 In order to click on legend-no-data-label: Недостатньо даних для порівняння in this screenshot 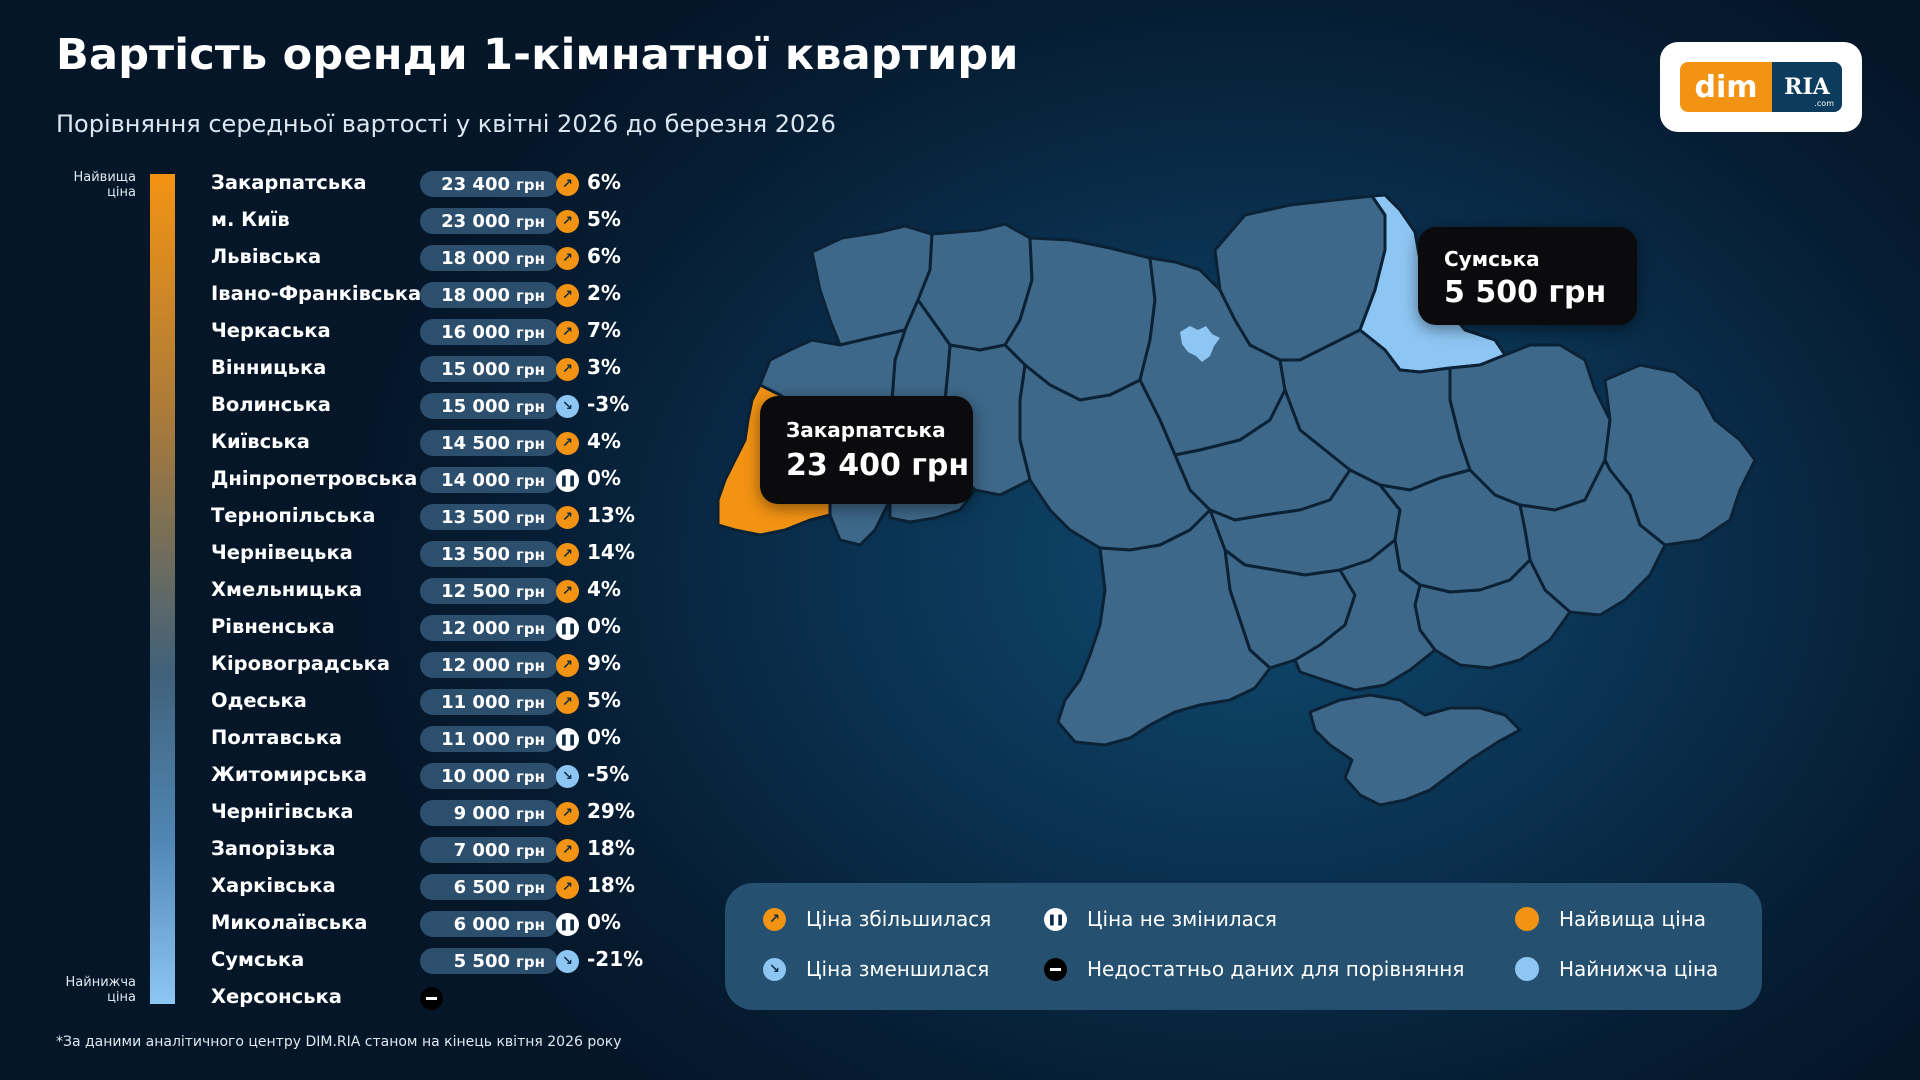, I will do `click(1276, 969)`.